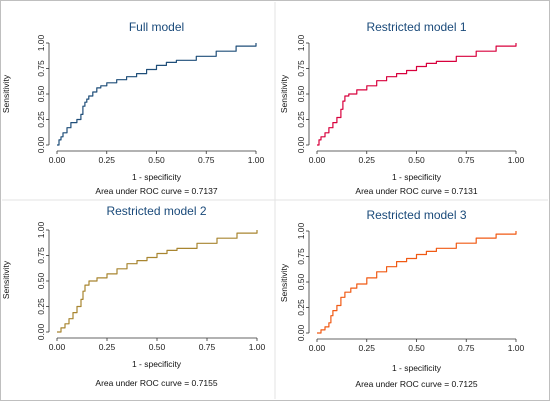  Describe the element at coordinates (416, 384) in the screenshot. I see `auc-annotation: Area under ROC curve = 0.7125` at that location.